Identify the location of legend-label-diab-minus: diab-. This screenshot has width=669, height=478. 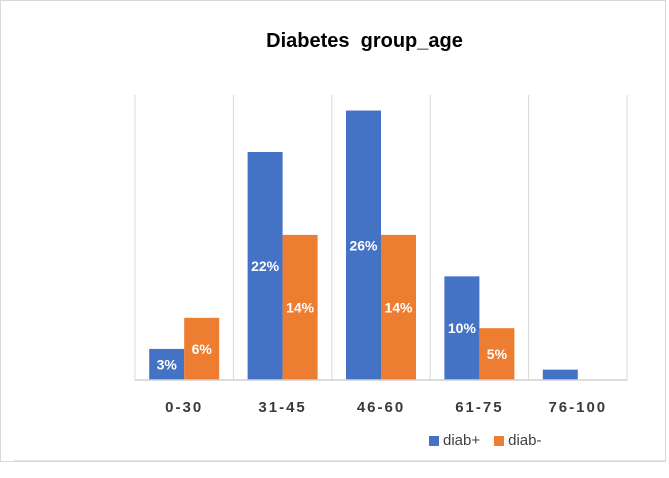
(525, 440).